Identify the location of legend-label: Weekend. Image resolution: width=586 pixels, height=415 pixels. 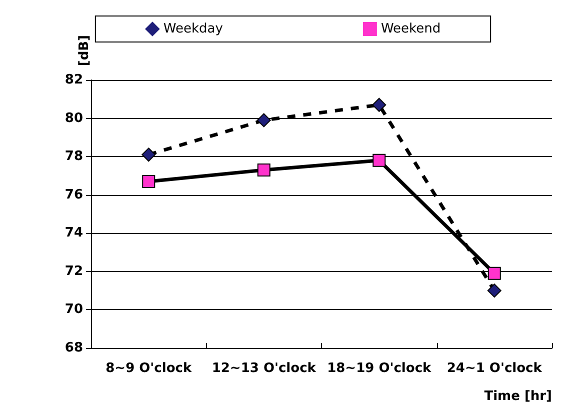
(410, 29).